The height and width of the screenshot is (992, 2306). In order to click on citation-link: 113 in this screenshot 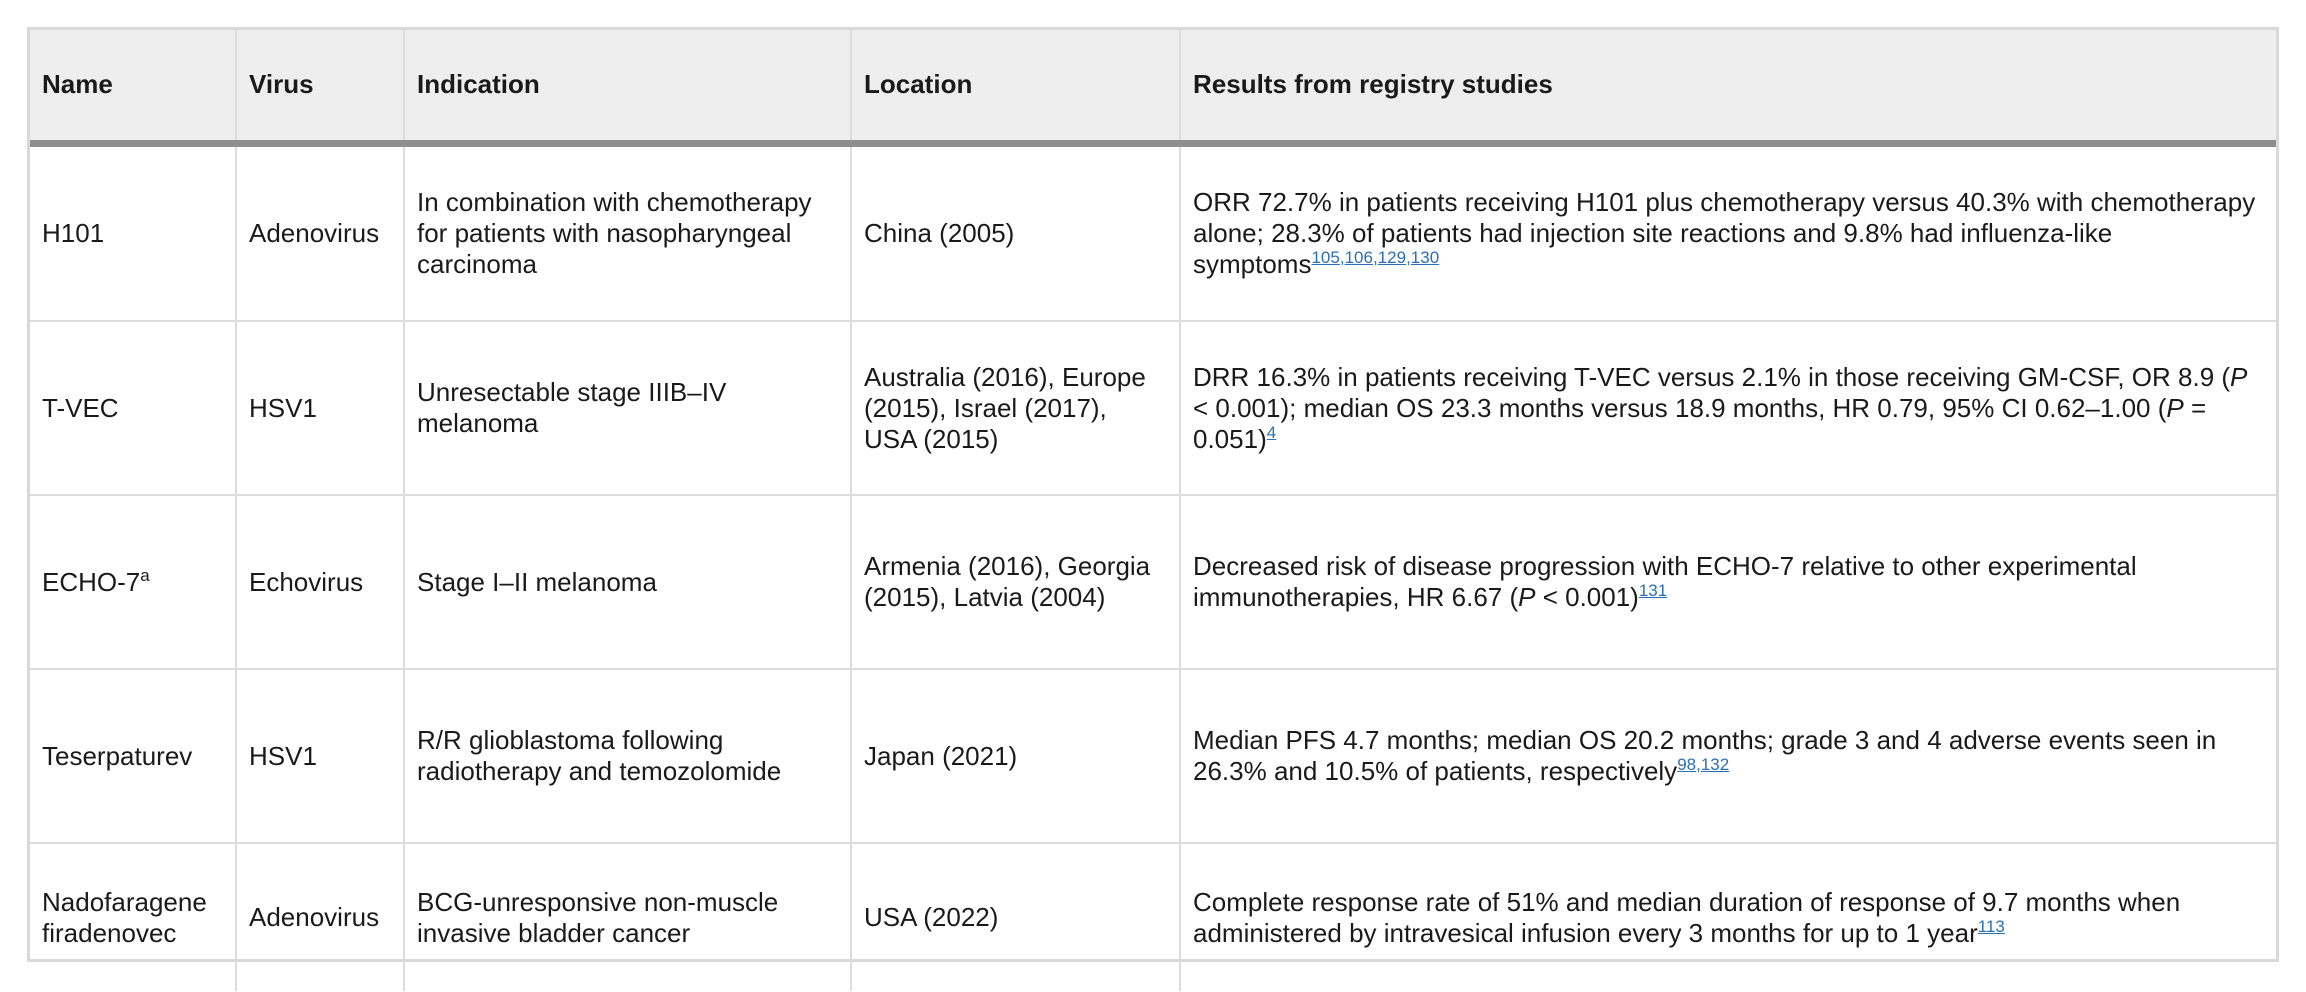, I will do `click(1991, 926)`.